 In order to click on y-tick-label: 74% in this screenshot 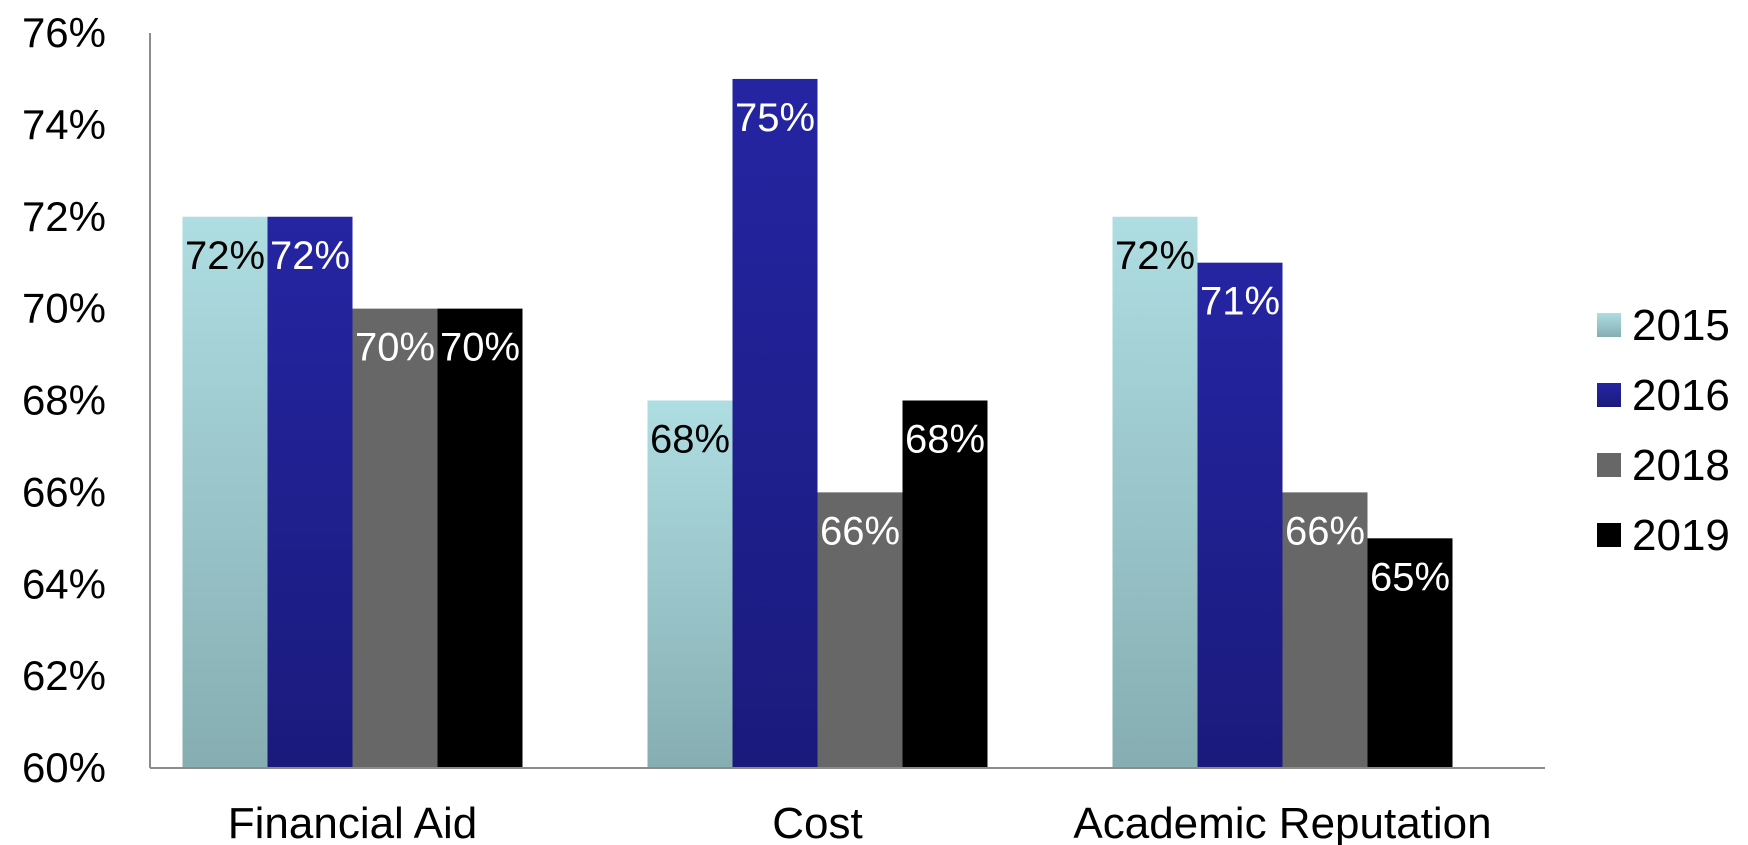, I will do `click(64, 124)`.